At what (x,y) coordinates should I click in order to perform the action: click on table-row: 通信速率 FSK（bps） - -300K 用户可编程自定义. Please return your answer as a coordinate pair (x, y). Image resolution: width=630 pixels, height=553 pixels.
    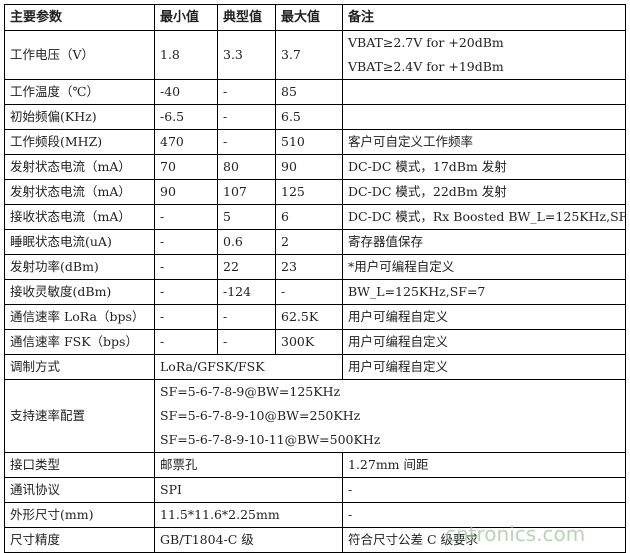
    Looking at the image, I should click on (315, 342).